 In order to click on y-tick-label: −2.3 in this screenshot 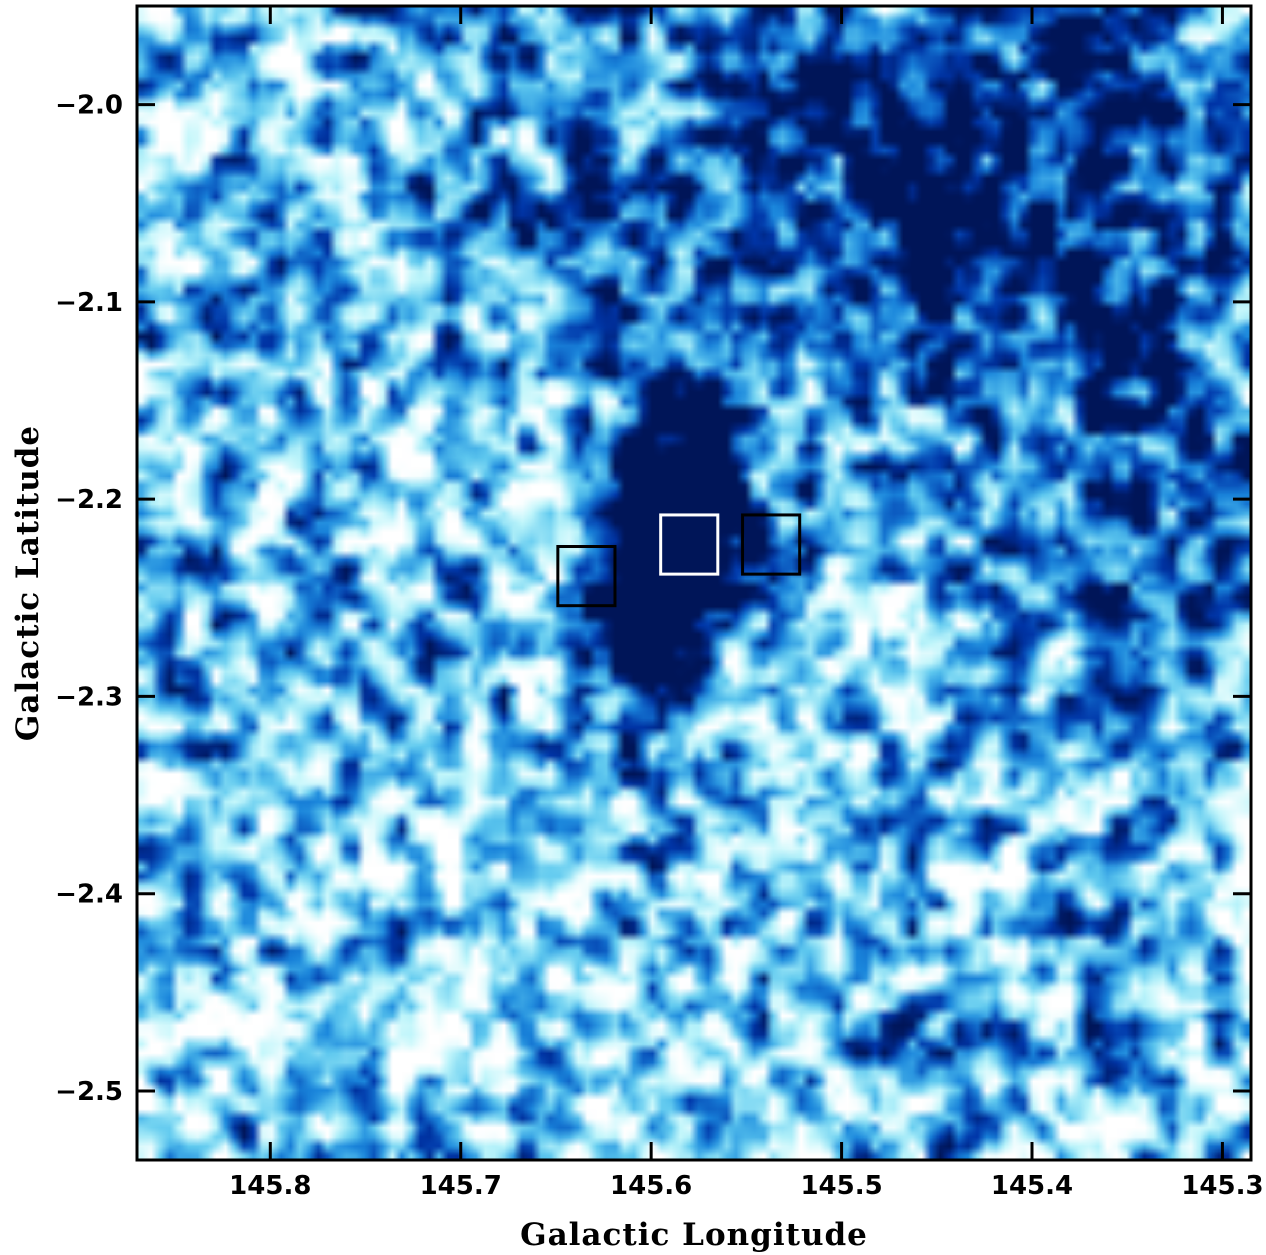, I will do `click(89, 697)`.